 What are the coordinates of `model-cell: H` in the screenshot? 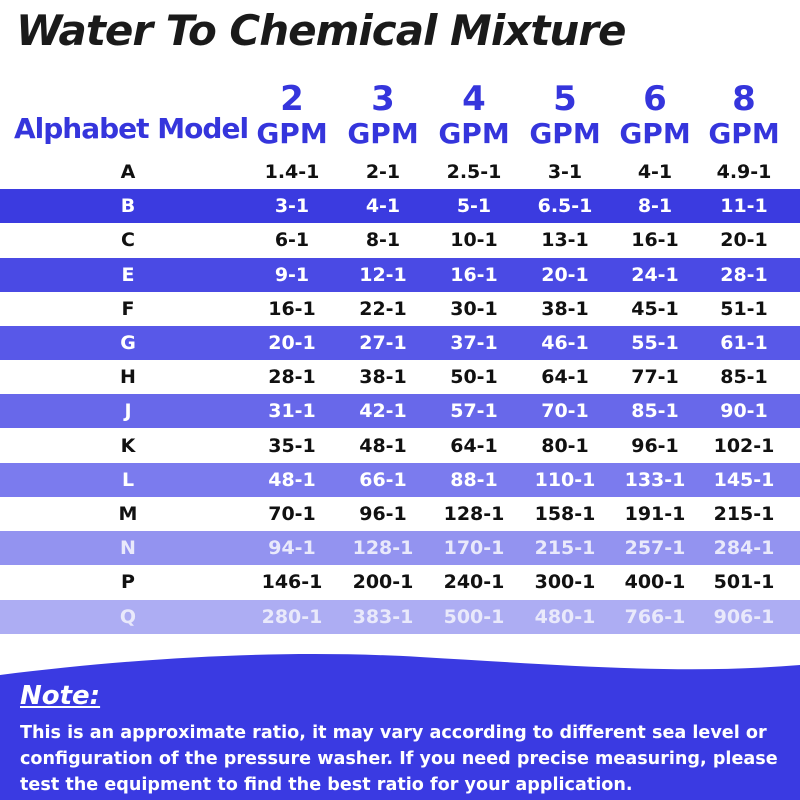 It's located at (128, 377).